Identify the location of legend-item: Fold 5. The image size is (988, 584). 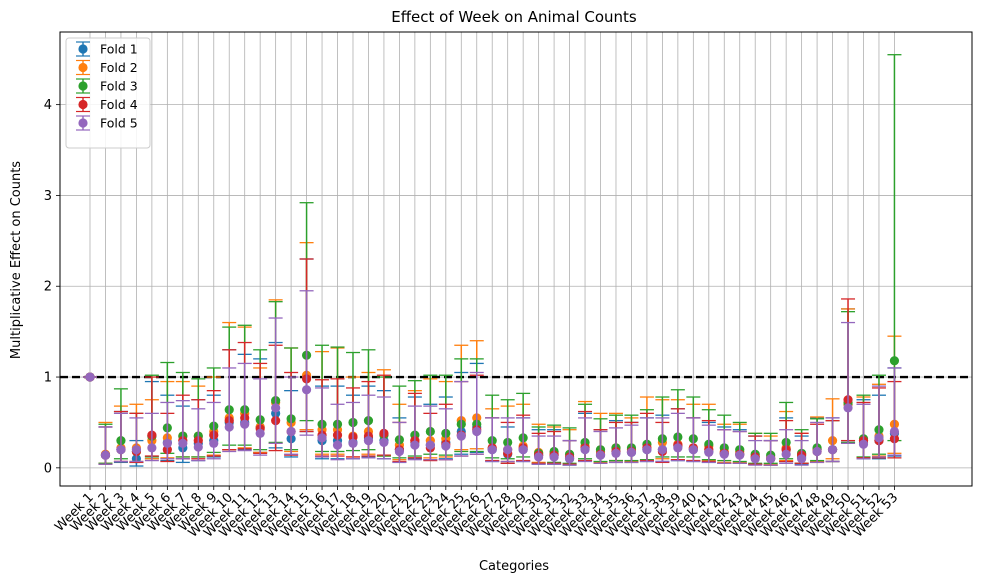
(107, 123).